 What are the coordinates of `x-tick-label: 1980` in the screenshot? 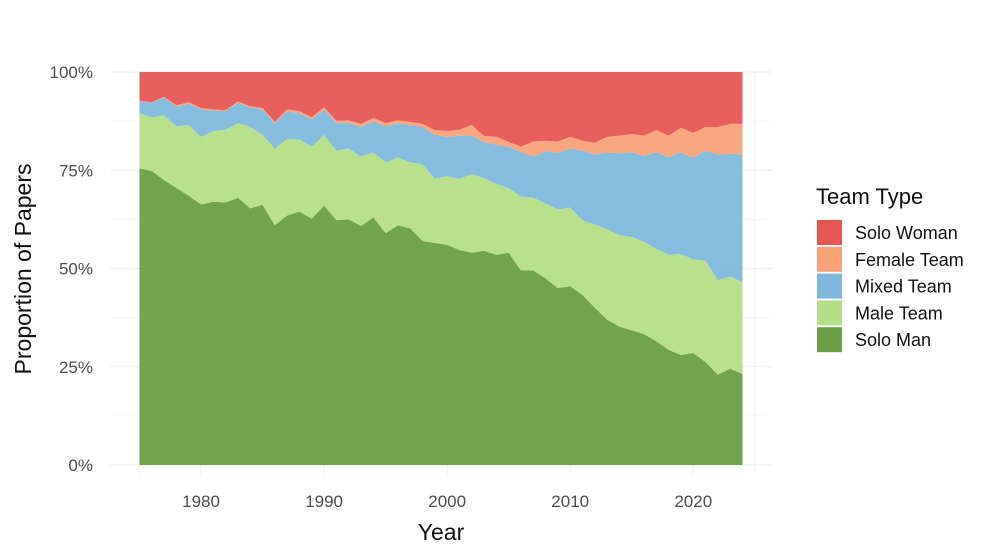 It's located at (201, 501).